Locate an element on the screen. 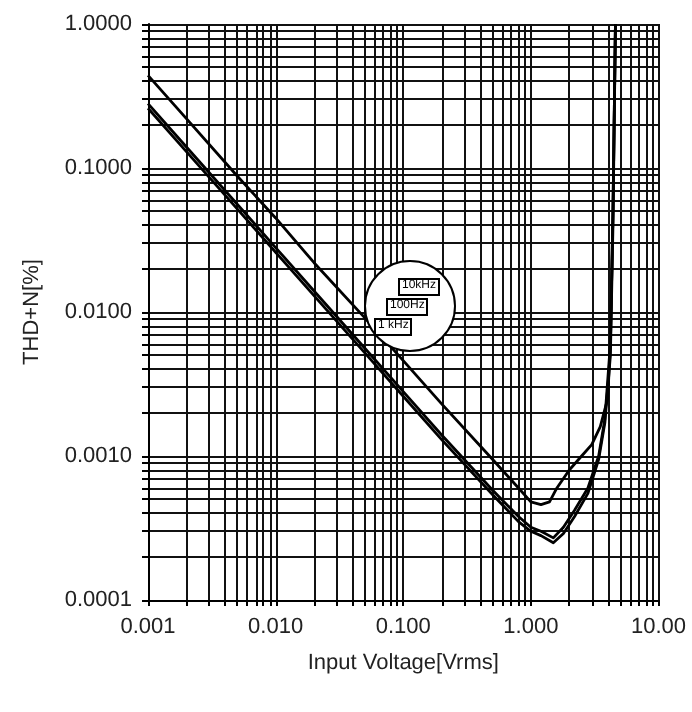 The width and height of the screenshot is (692, 712). x-tick-label: 0.010 is located at coordinates (276, 627).